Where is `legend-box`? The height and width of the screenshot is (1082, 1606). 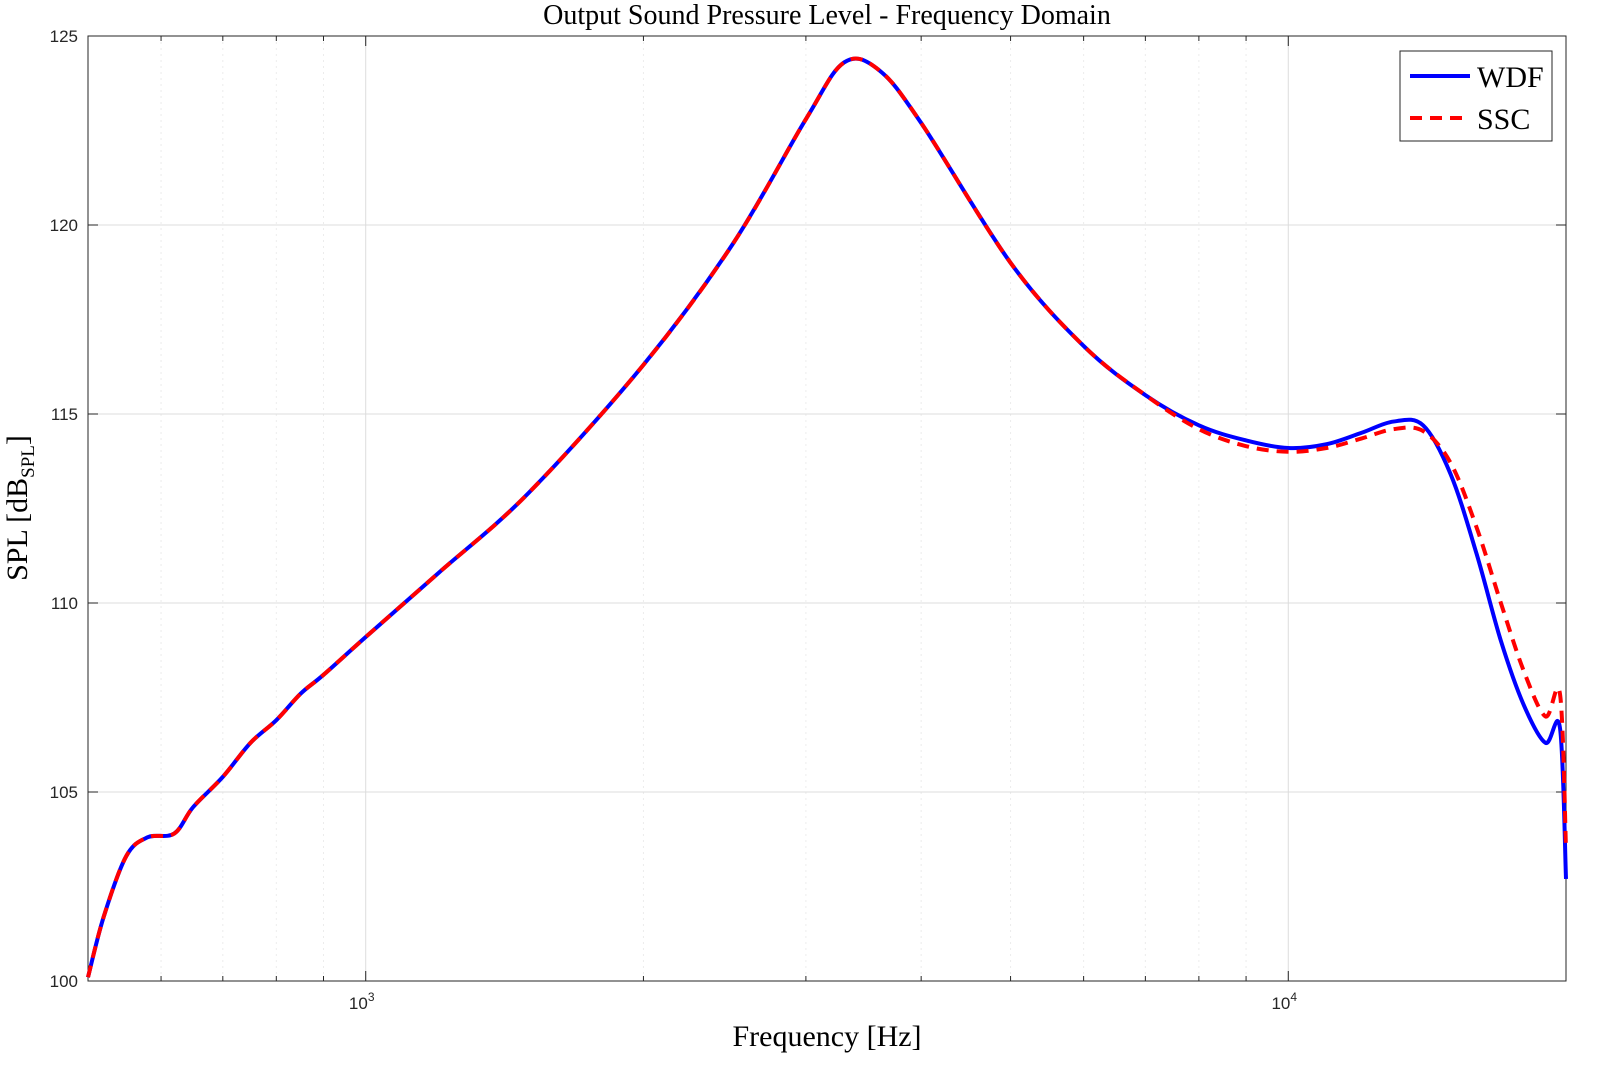
legend-box is located at coordinates (1476, 96).